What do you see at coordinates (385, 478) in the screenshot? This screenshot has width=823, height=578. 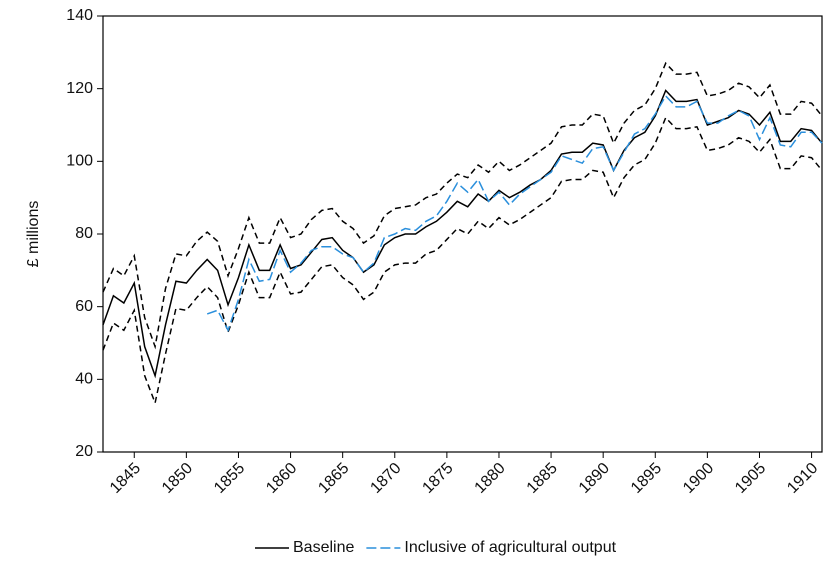 I see `x-tick-label: 1870` at bounding box center [385, 478].